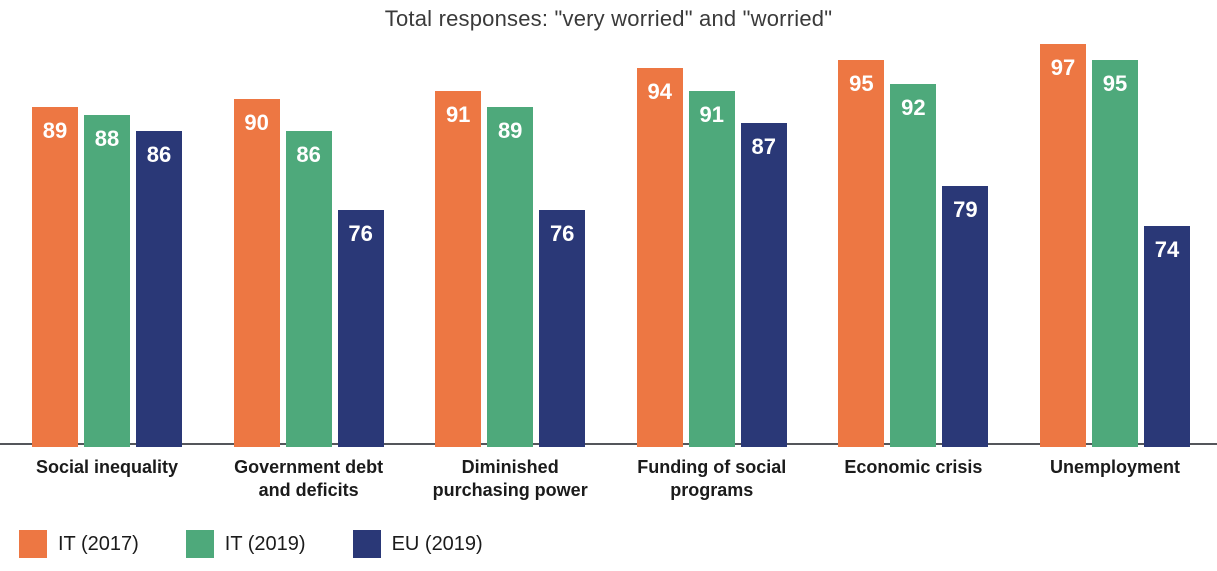 The image size is (1217, 571). Describe the element at coordinates (1115, 467) in the screenshot. I see `category-label: Unemployment` at that location.